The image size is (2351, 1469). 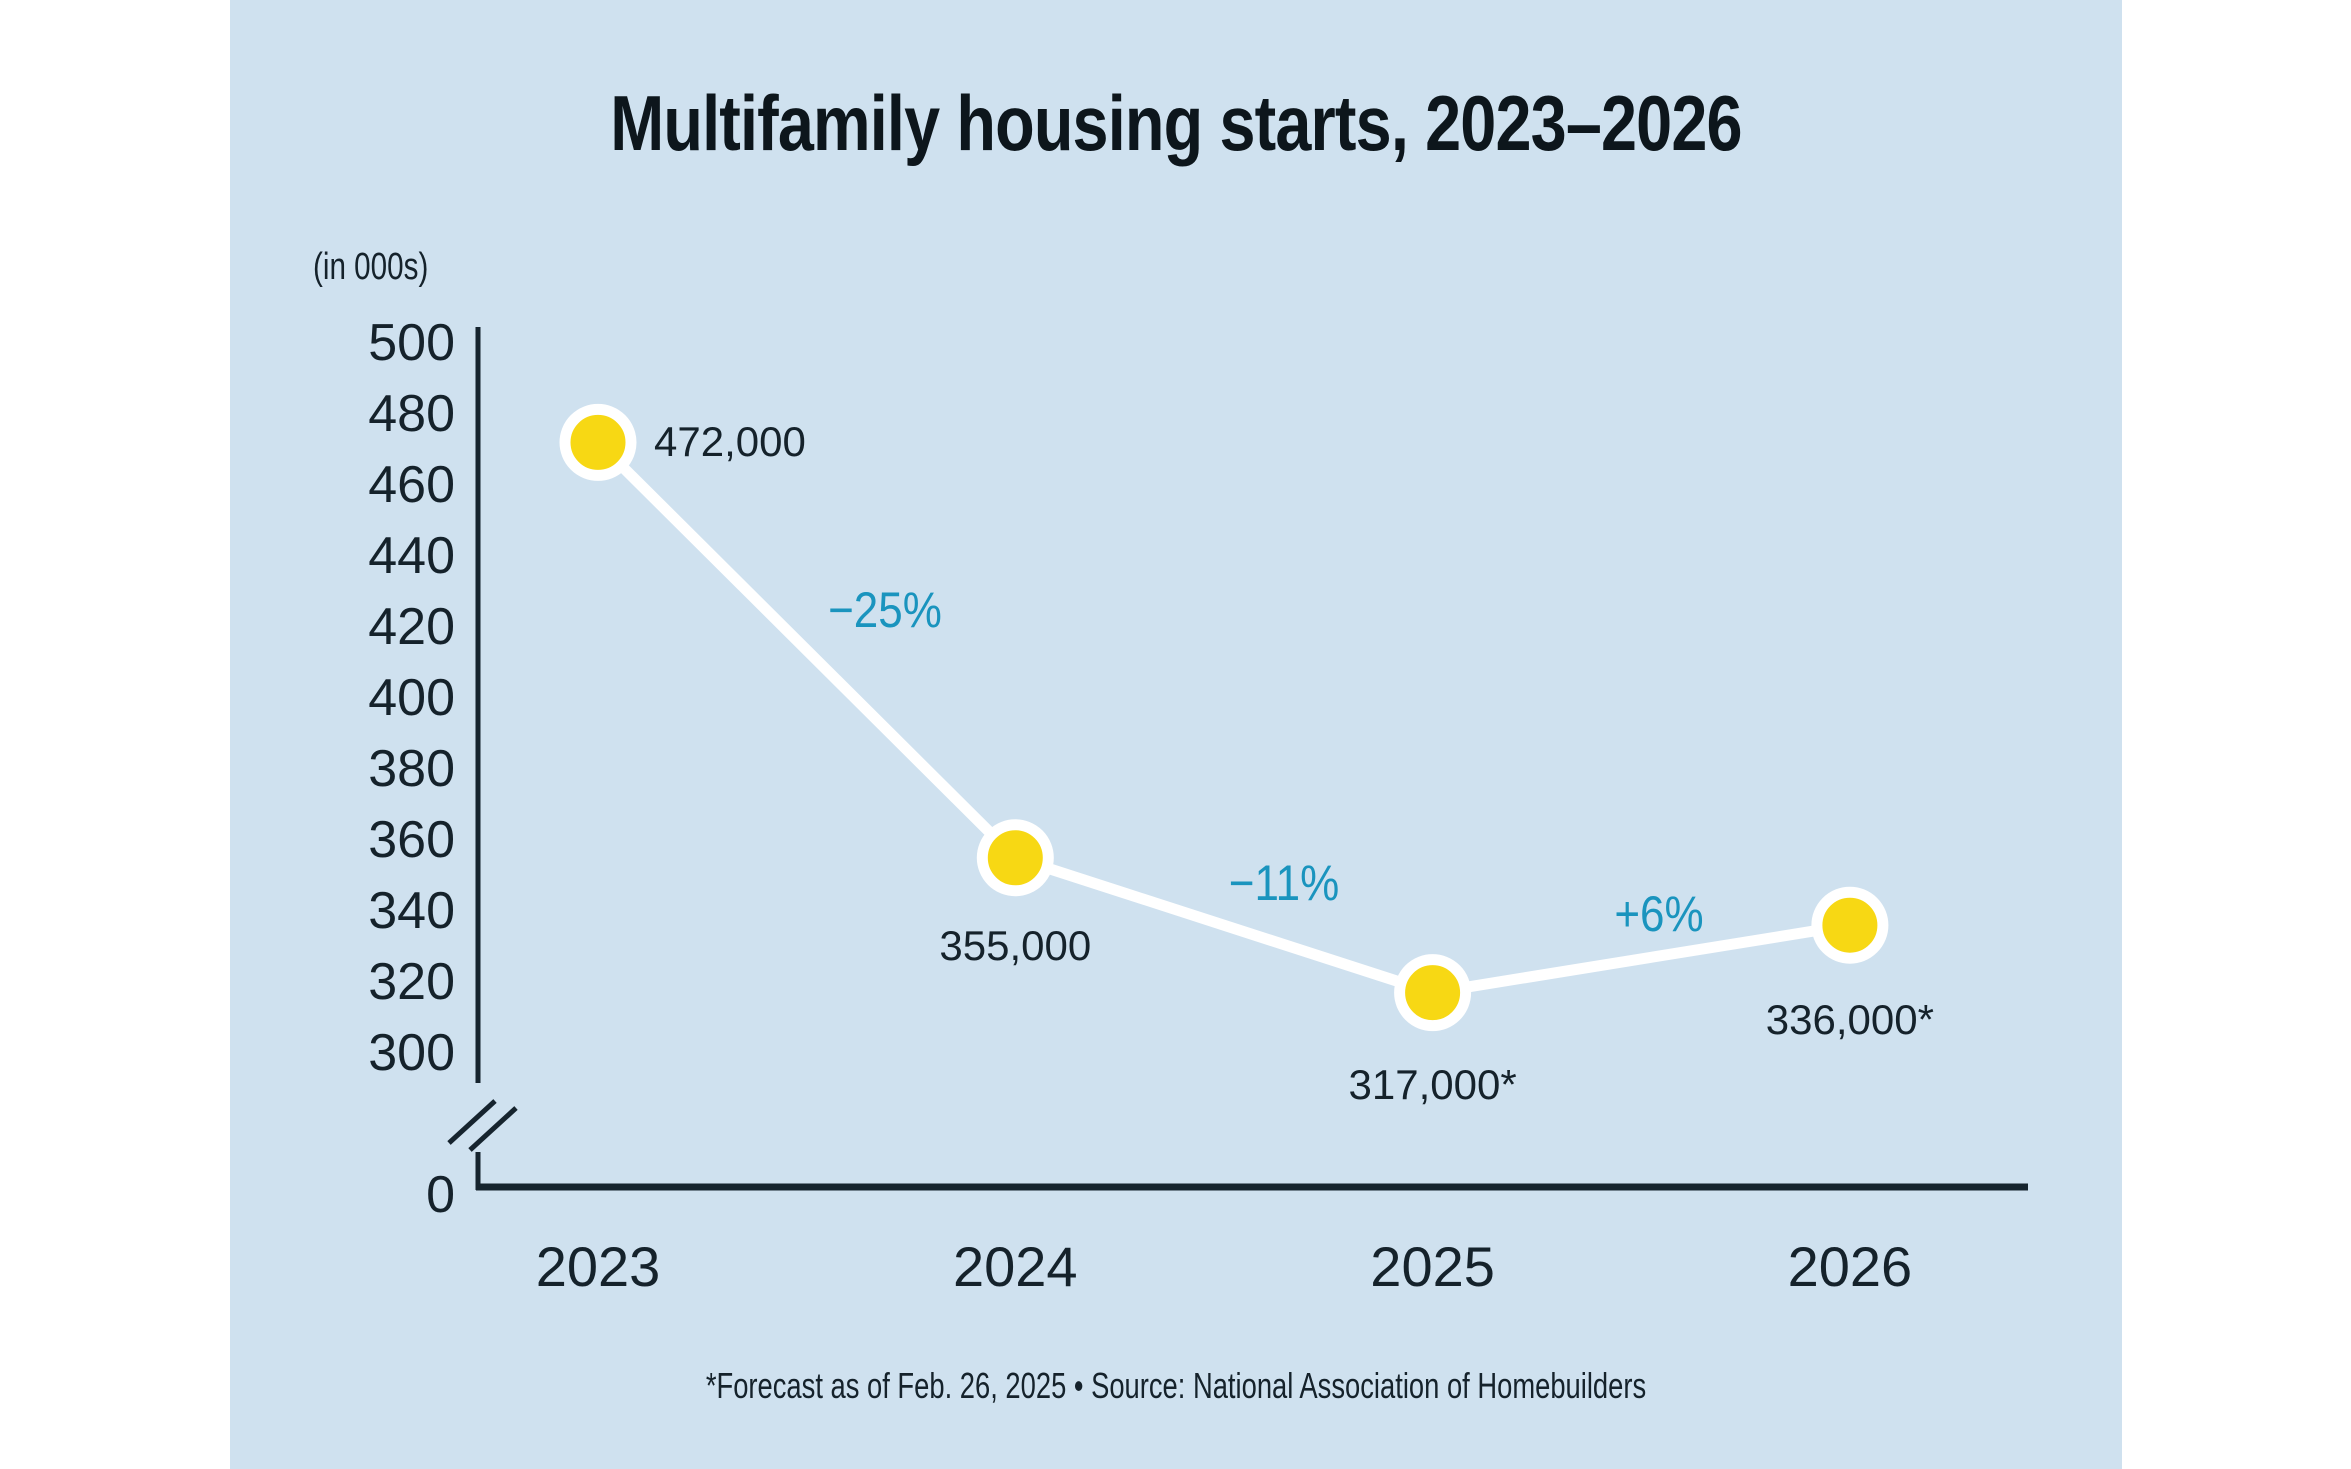 What do you see at coordinates (730, 442) in the screenshot?
I see `value-label: 472,000` at bounding box center [730, 442].